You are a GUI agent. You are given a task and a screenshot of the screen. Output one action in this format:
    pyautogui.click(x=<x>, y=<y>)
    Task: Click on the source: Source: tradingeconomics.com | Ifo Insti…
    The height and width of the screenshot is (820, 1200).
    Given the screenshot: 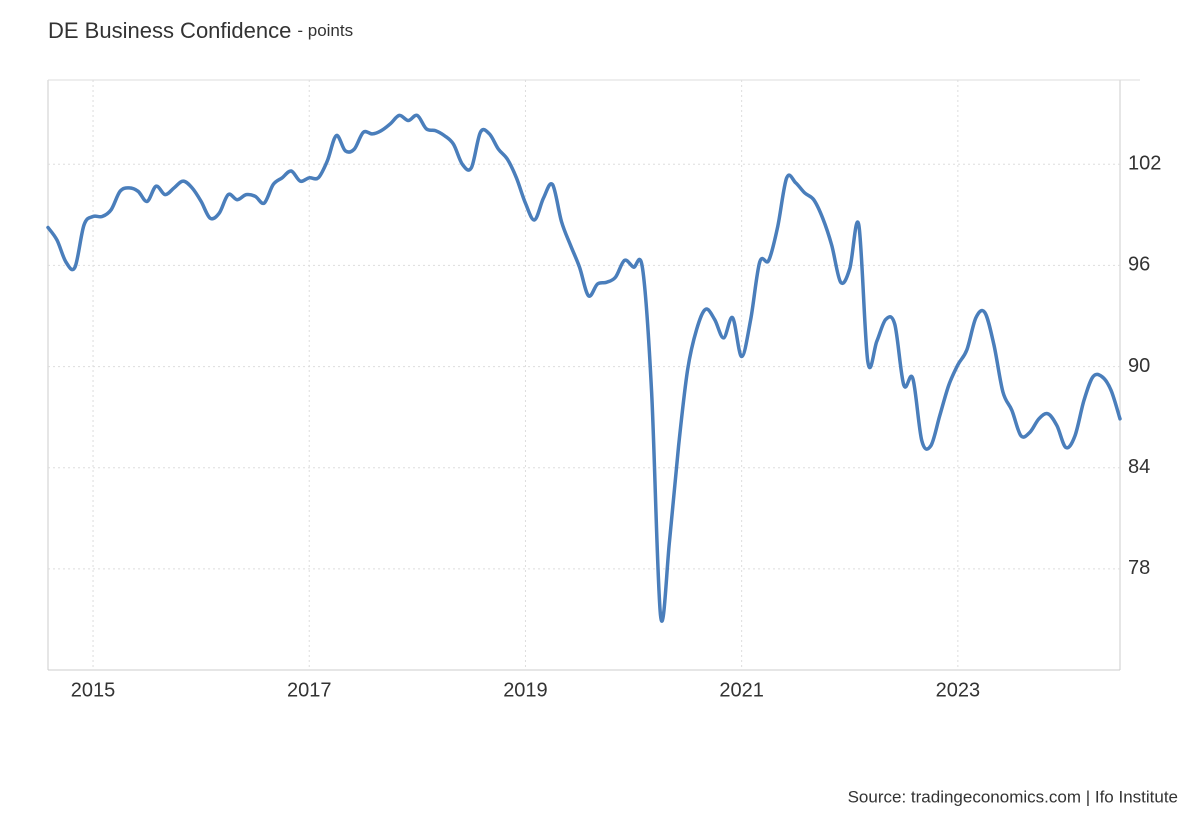 What is the action you would take?
    pyautogui.click(x=1013, y=796)
    